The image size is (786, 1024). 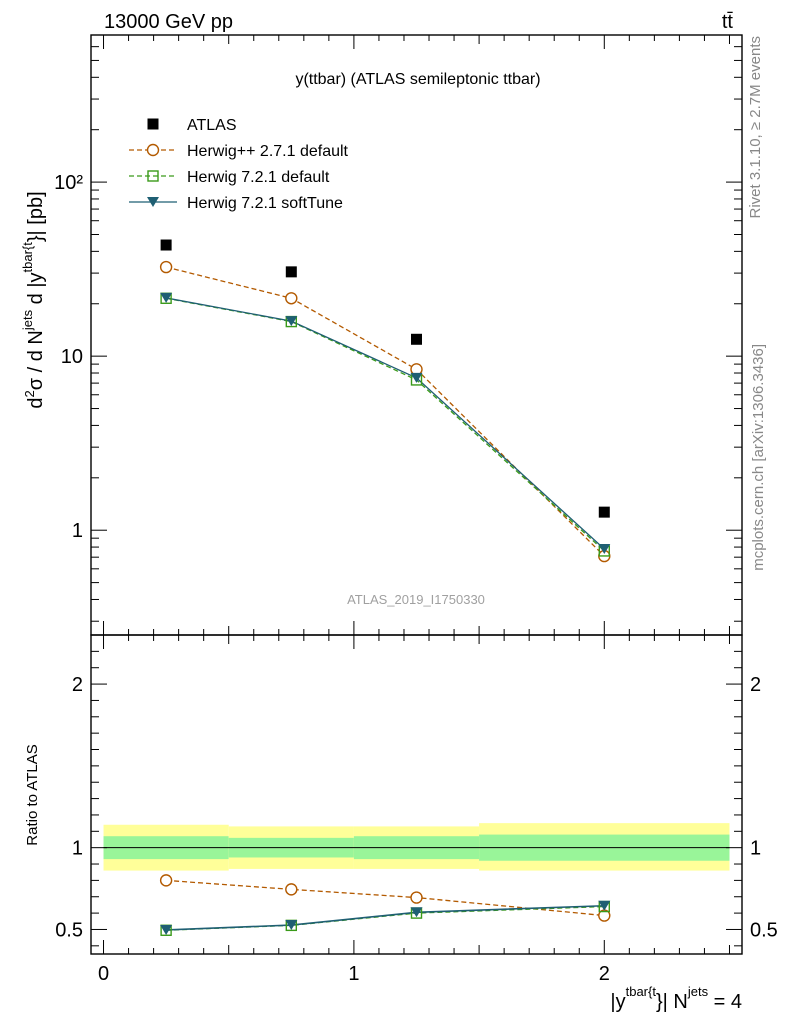 What do you see at coordinates (755, 849) in the screenshot?
I see `ratio-ytick-label-right: 1` at bounding box center [755, 849].